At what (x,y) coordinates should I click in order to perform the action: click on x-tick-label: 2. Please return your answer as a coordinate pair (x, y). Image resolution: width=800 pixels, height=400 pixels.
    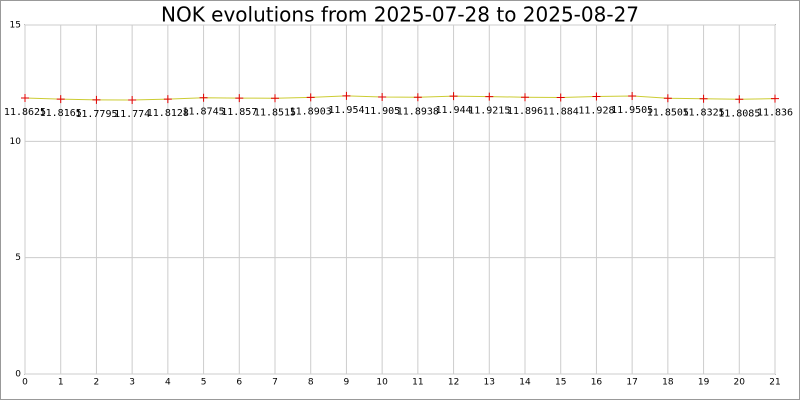
    Looking at the image, I should click on (97, 383).